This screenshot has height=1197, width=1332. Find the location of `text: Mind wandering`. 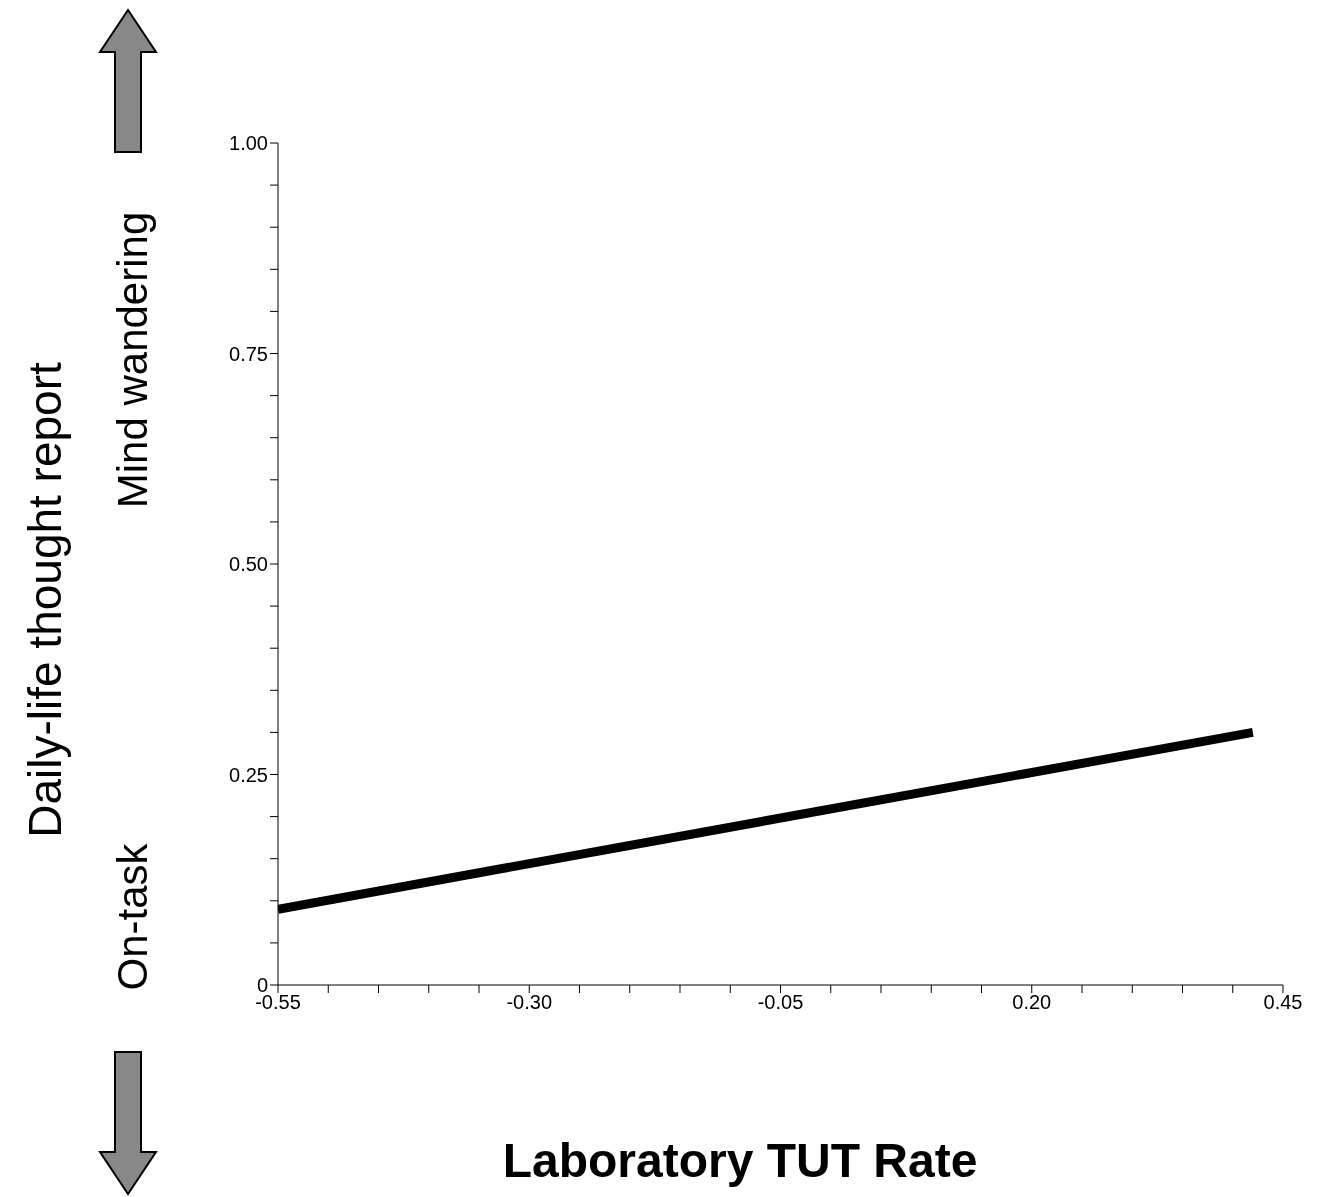

text: Mind wandering is located at coordinates (133, 360).